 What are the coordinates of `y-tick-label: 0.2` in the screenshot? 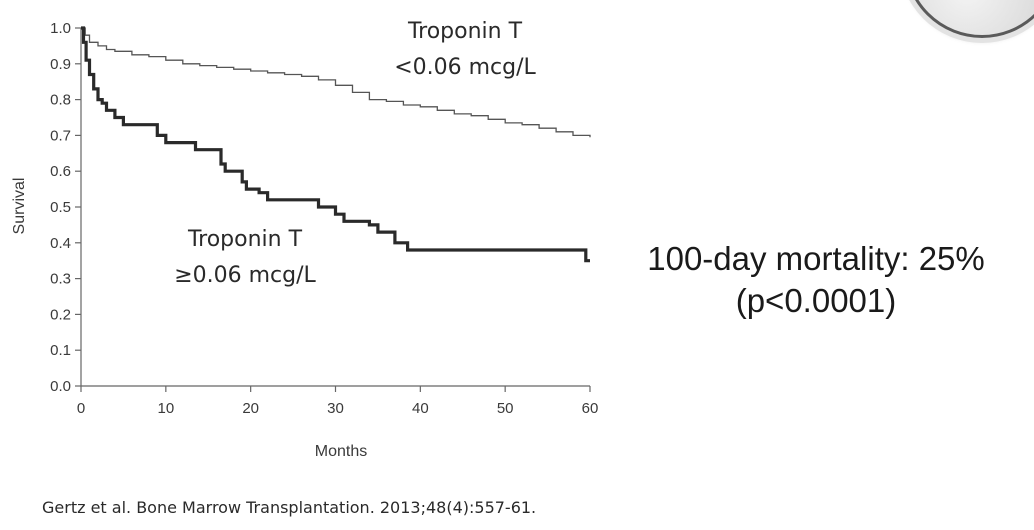 It's located at (60, 314).